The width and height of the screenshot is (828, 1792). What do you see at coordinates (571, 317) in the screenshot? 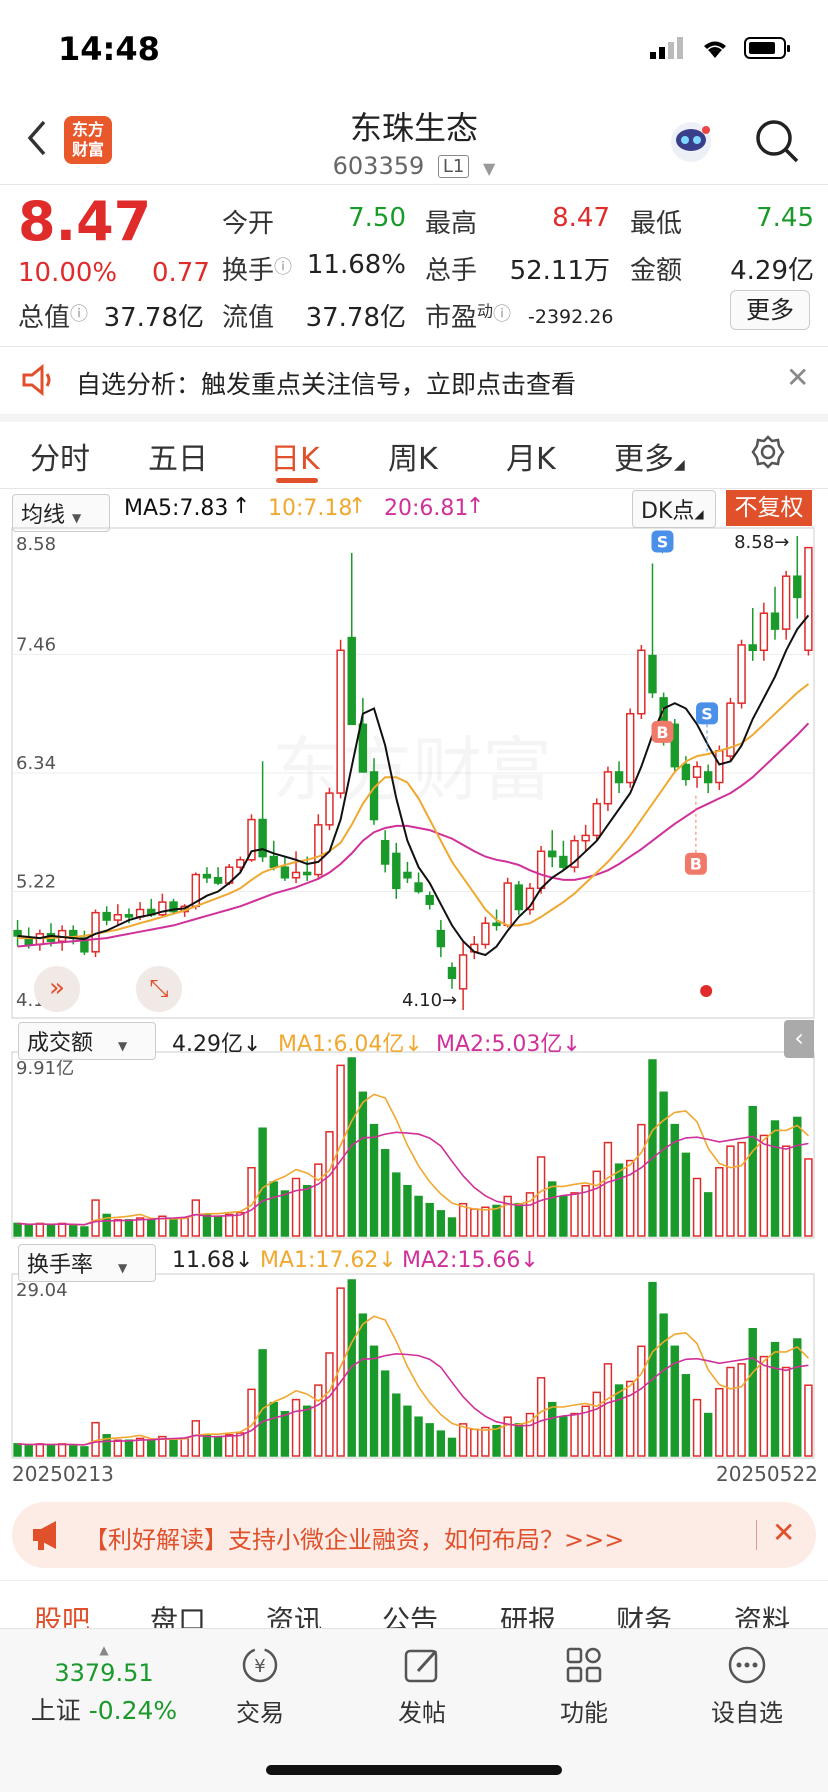
I see `pe-value: -2392.26` at bounding box center [571, 317].